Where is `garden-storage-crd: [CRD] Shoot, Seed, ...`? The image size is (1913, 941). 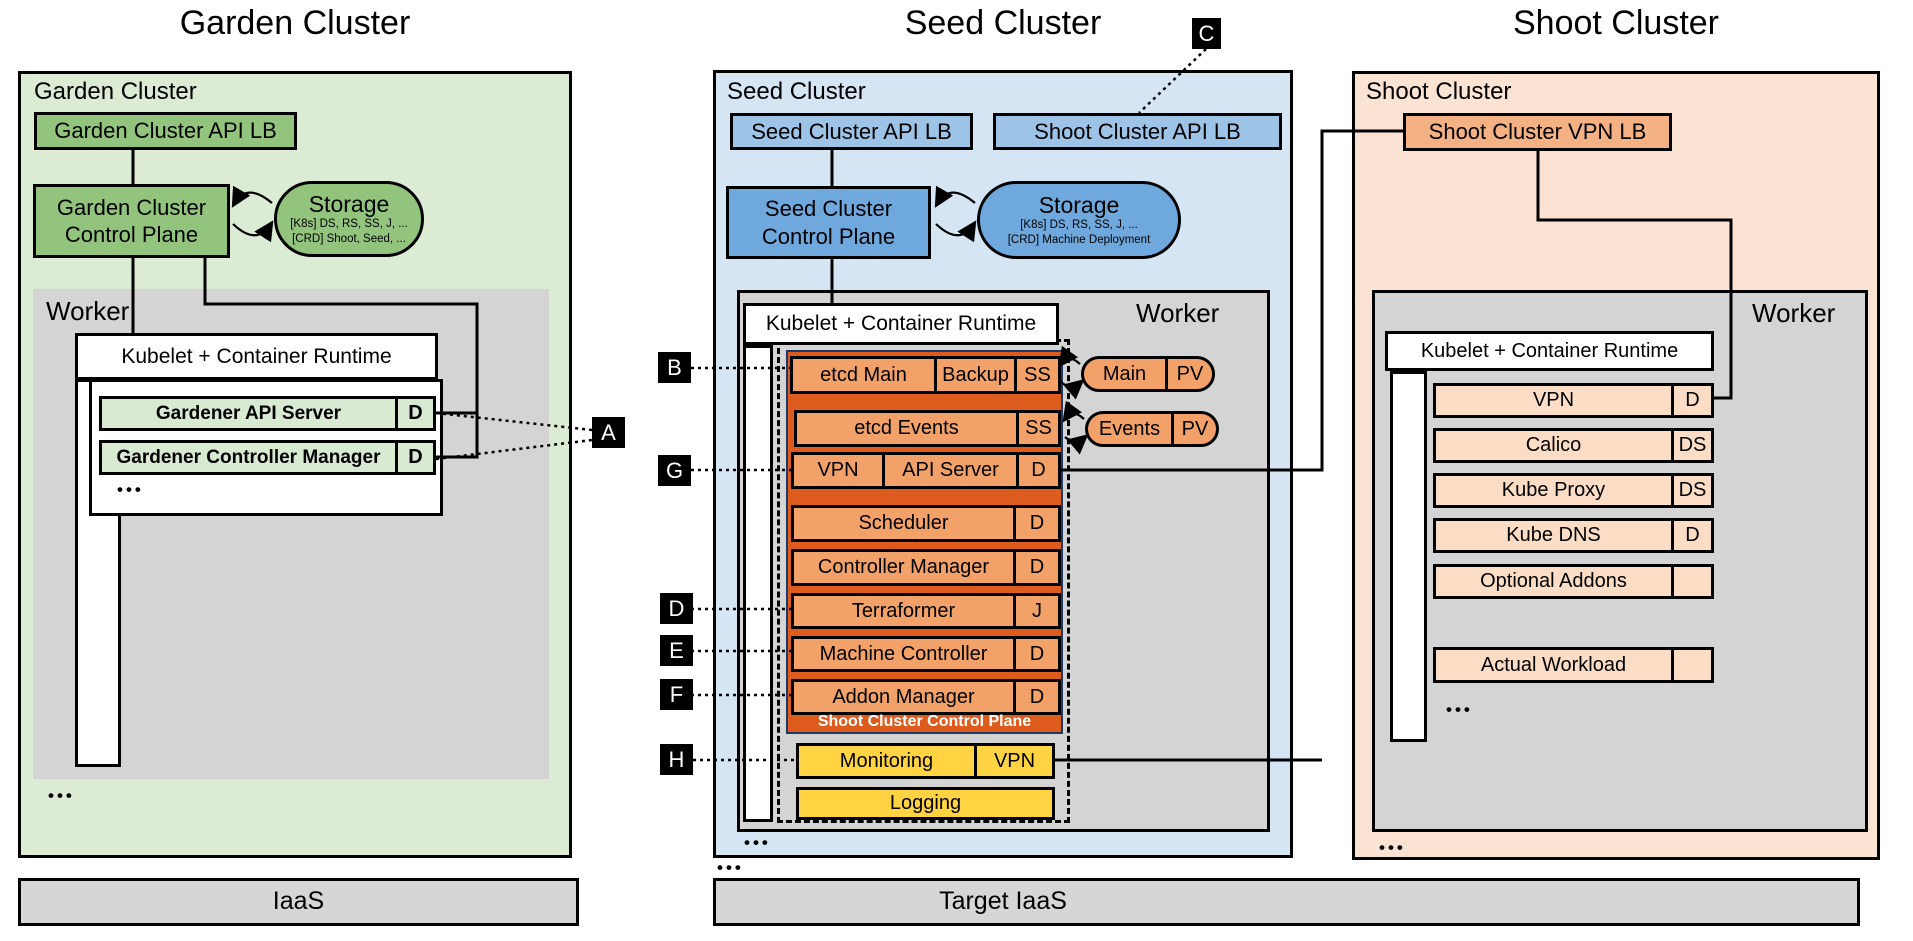 garden-storage-crd: [CRD] Shoot, Seed, ... is located at coordinates (349, 238).